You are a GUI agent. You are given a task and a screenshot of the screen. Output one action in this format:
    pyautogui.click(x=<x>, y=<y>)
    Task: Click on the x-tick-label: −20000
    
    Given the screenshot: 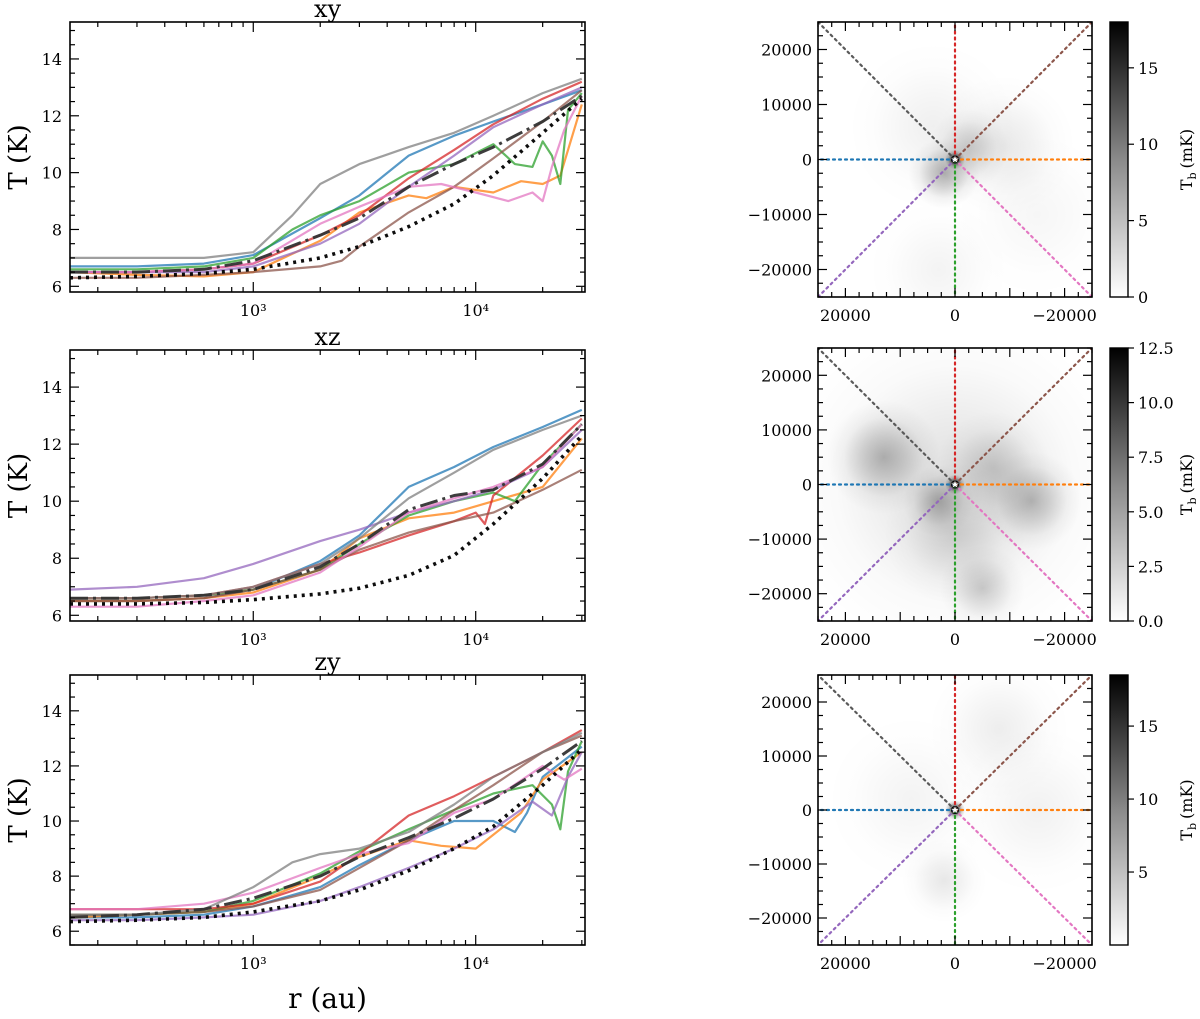 What is the action you would take?
    pyautogui.click(x=1064, y=639)
    